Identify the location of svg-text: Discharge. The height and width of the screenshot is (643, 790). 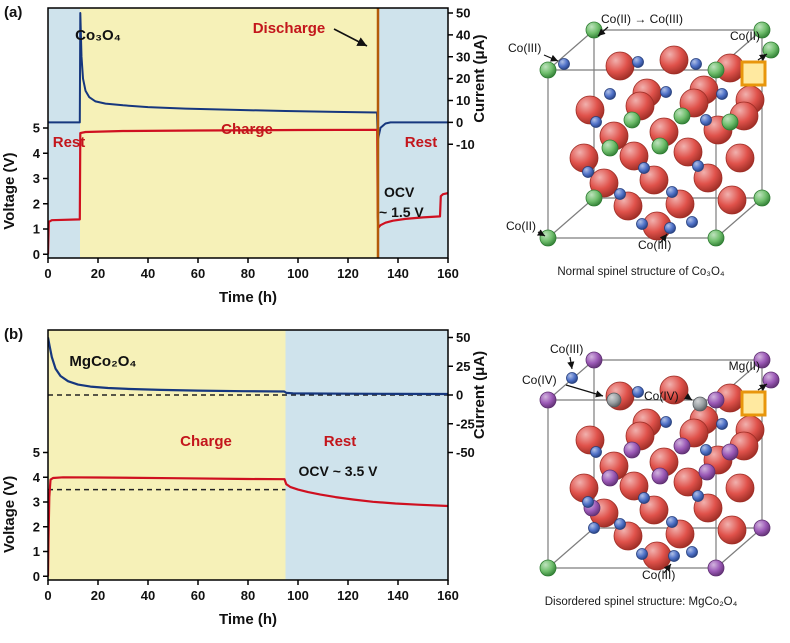
(289, 28).